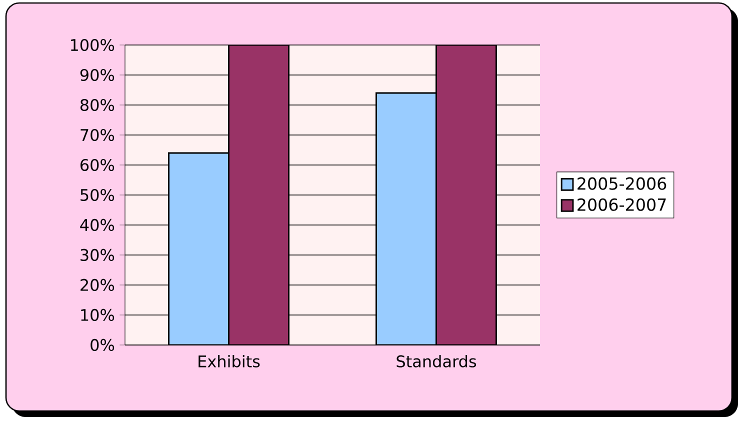  Describe the element at coordinates (97, 315) in the screenshot. I see `y-tick-label: 10%` at that location.